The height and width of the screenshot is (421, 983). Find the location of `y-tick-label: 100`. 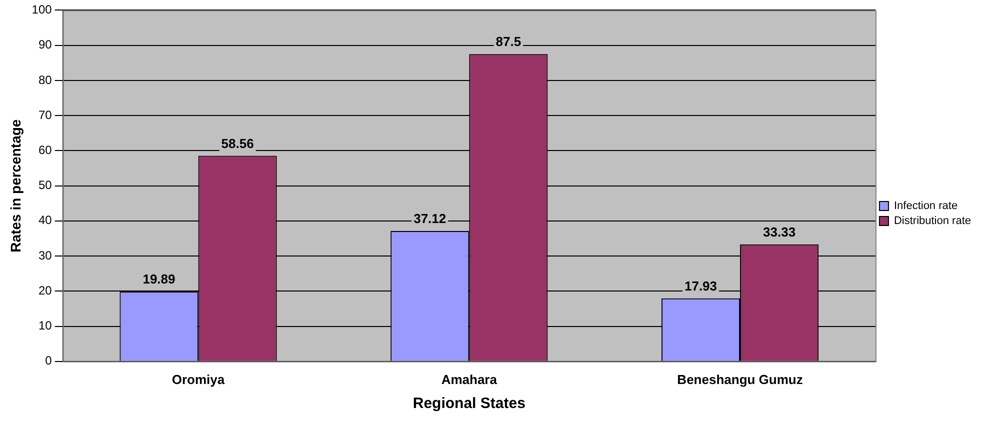

y-tick-label: 100 is located at coordinates (42, 9).